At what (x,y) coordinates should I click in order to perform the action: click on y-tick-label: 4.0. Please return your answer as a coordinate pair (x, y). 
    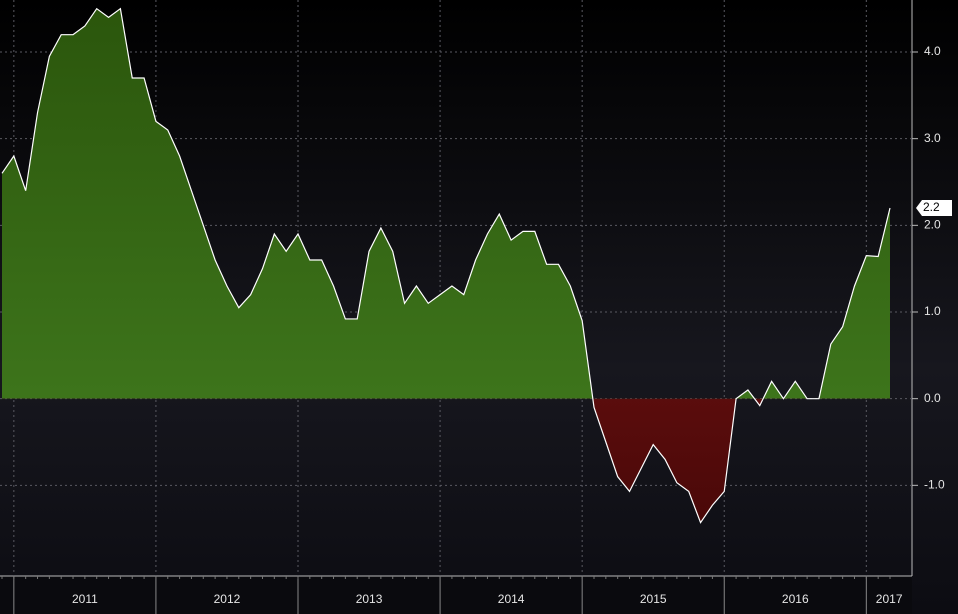
    Looking at the image, I should click on (932, 51).